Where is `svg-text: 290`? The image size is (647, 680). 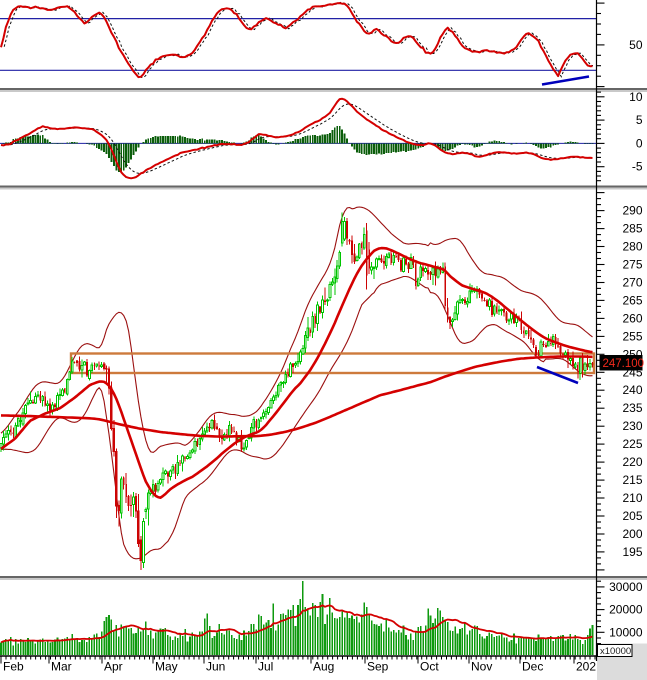 svg-text: 290 is located at coordinates (632, 211).